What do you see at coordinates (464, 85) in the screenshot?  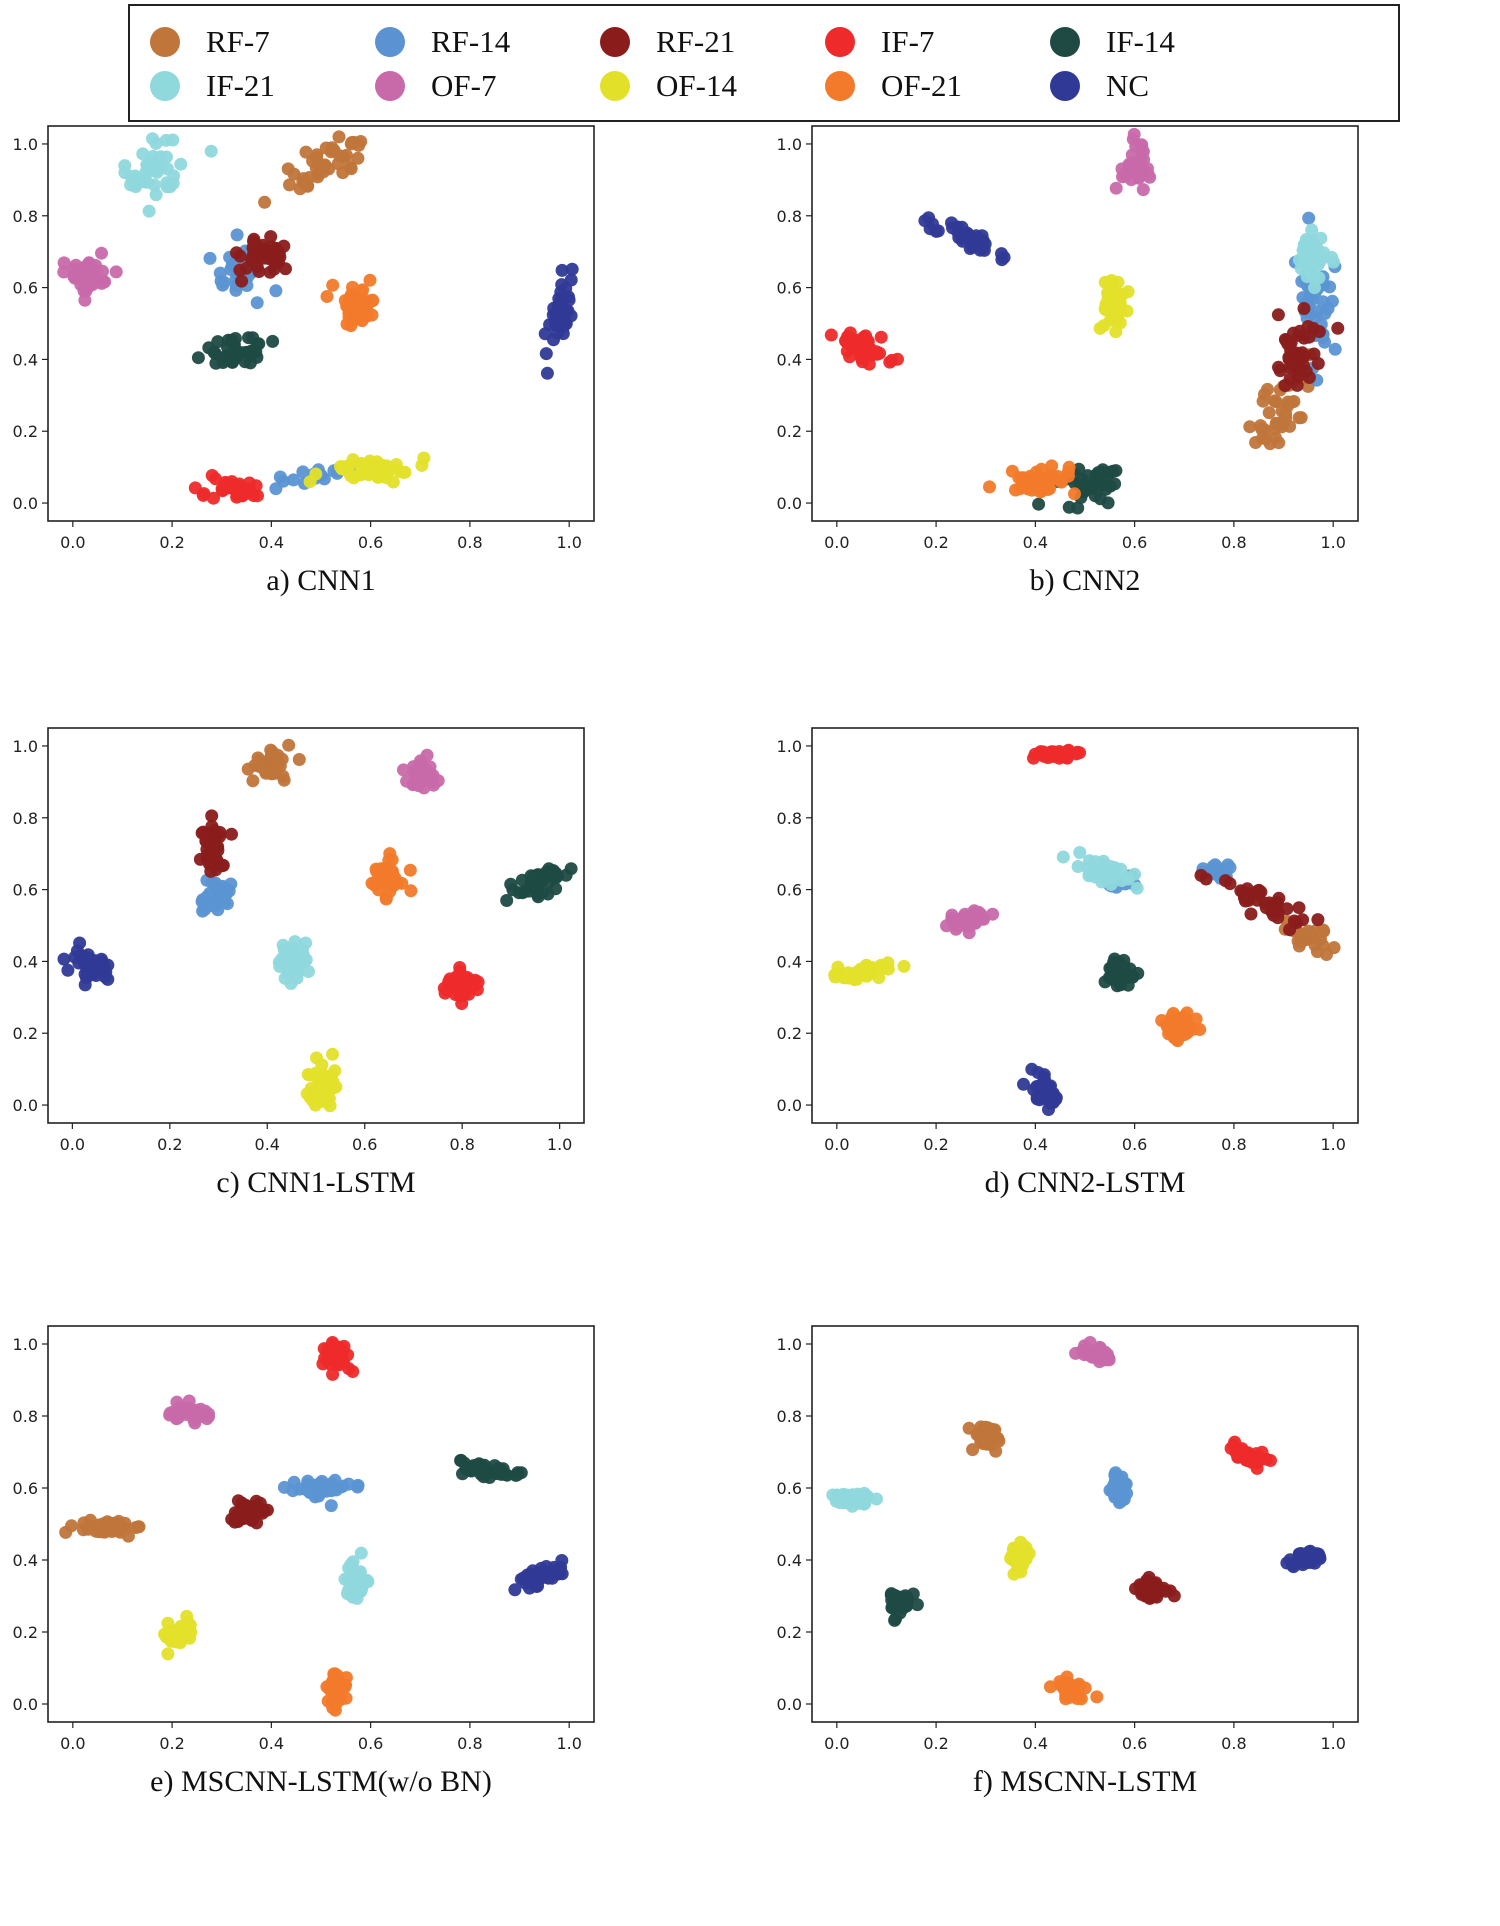 I see `legend-label: OF-7` at bounding box center [464, 85].